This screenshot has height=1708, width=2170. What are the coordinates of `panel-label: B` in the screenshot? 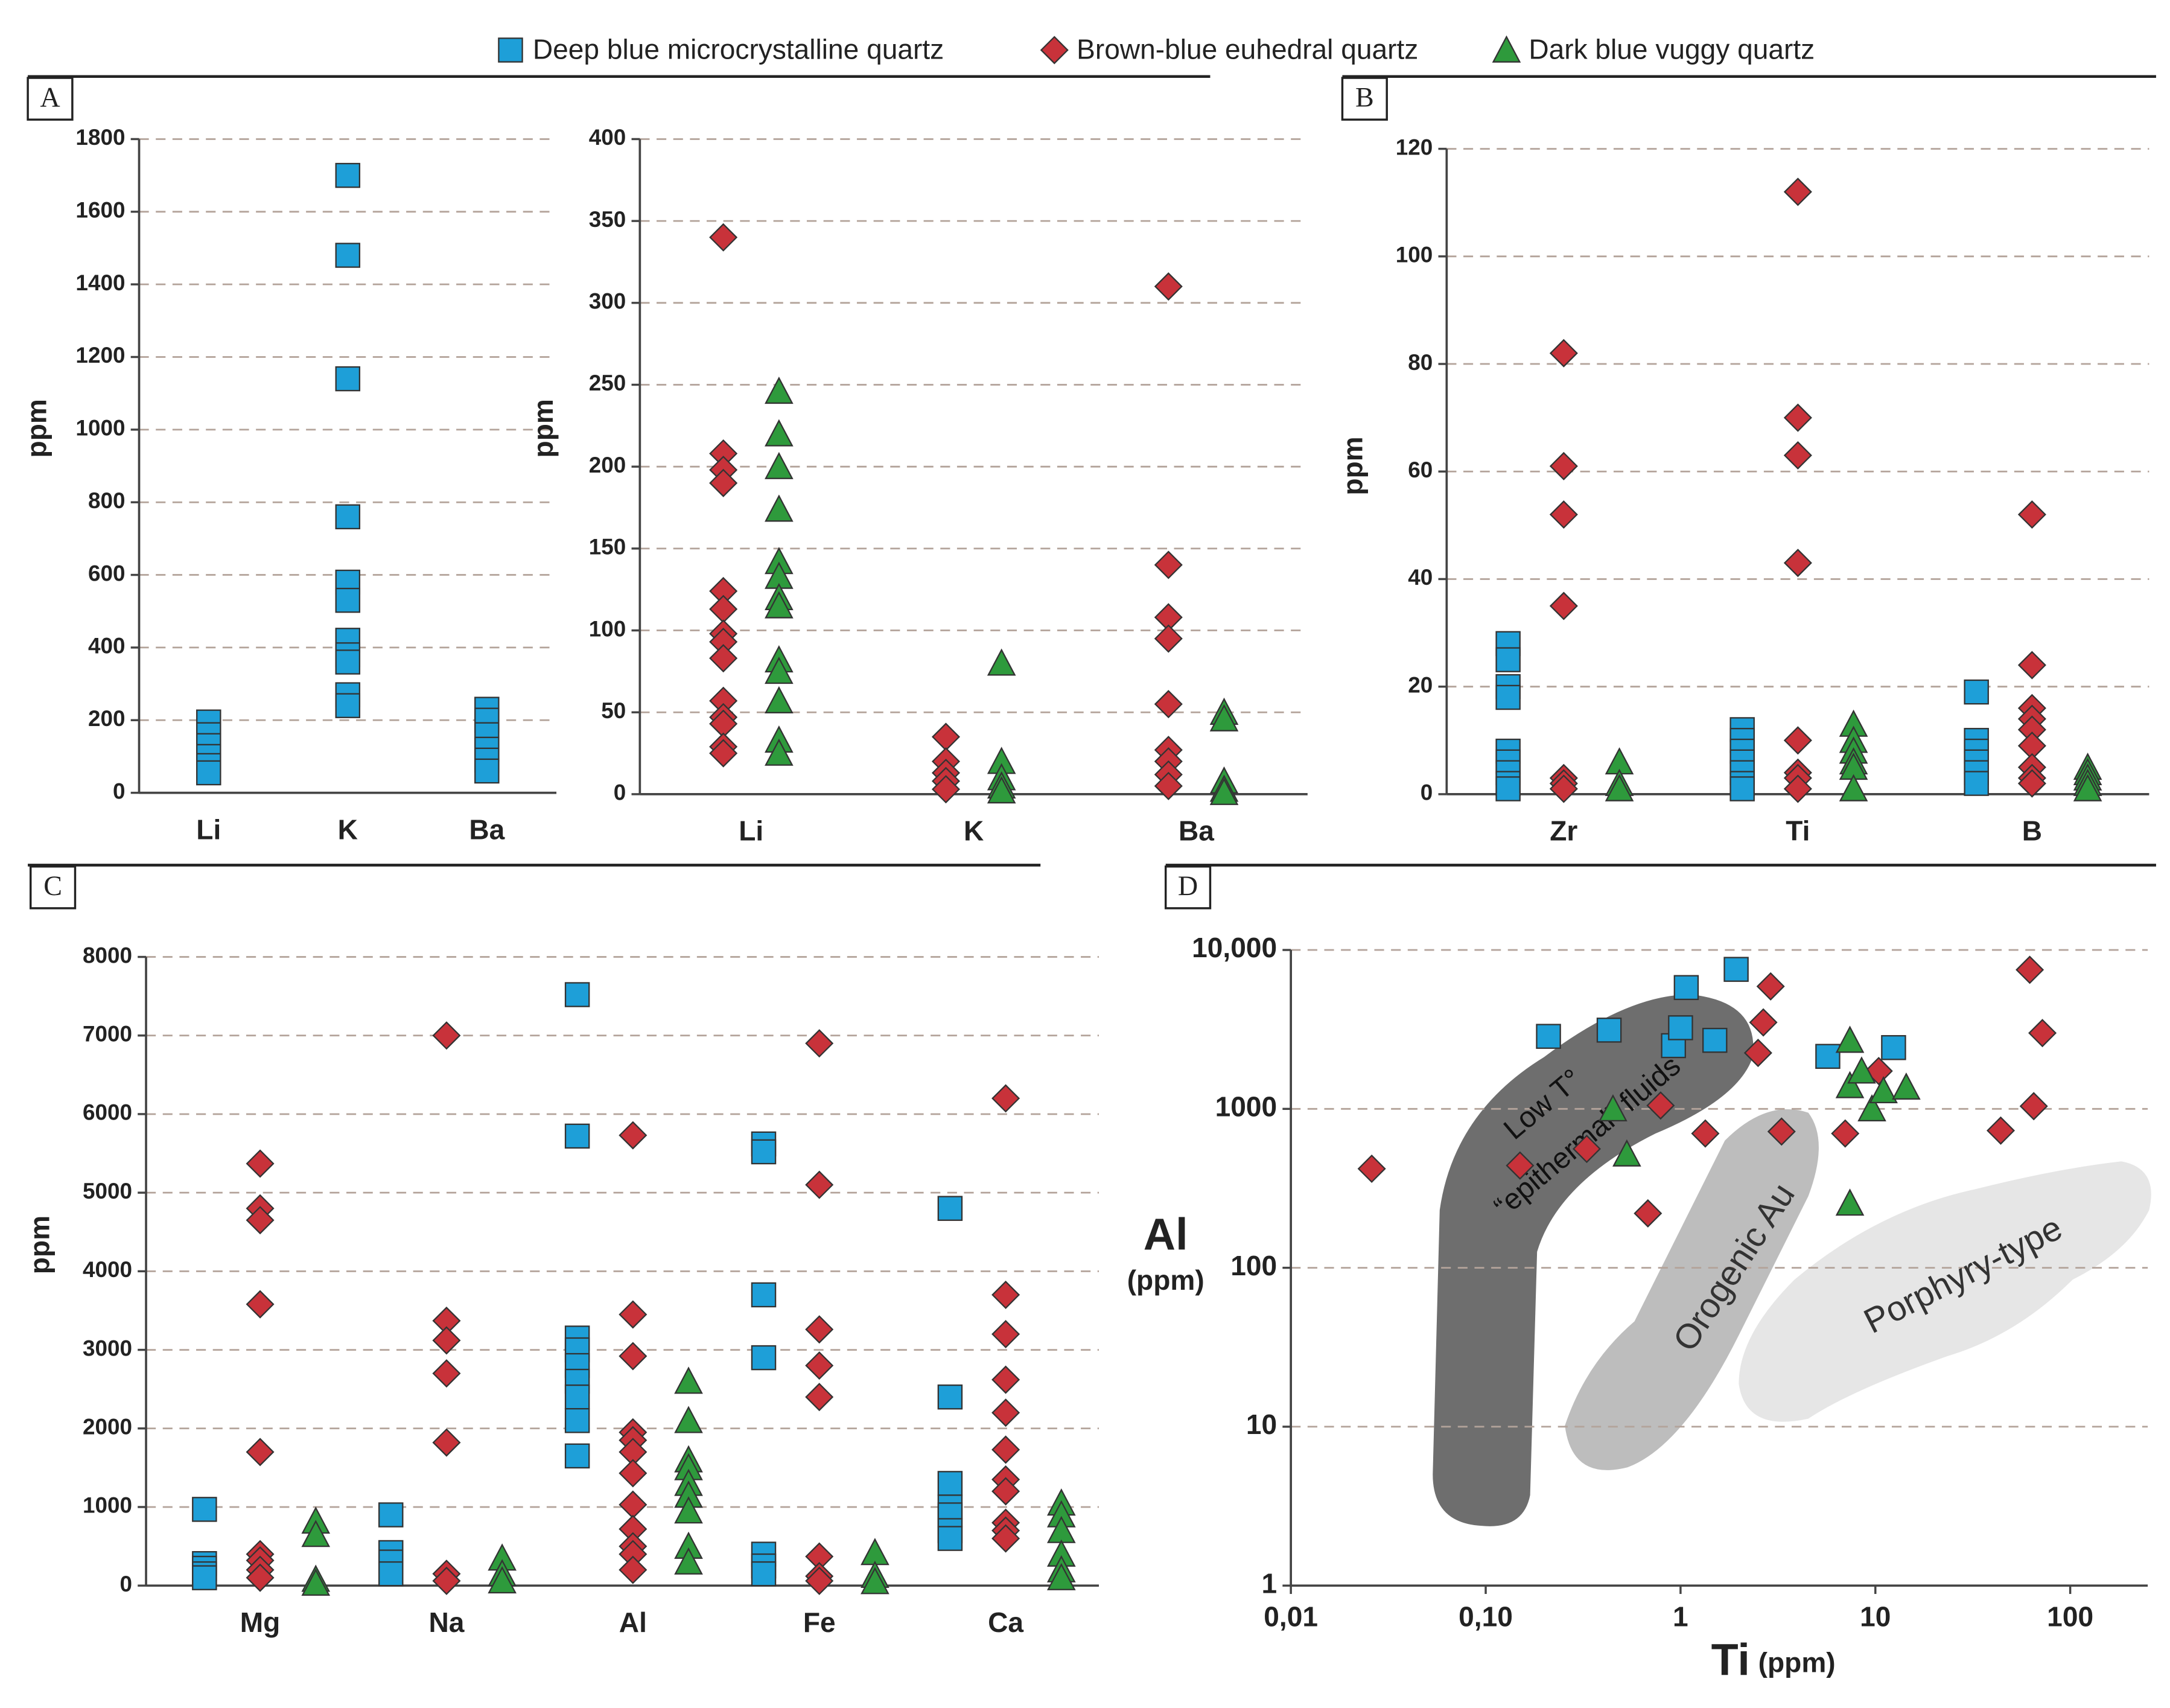 It's located at (1364, 97).